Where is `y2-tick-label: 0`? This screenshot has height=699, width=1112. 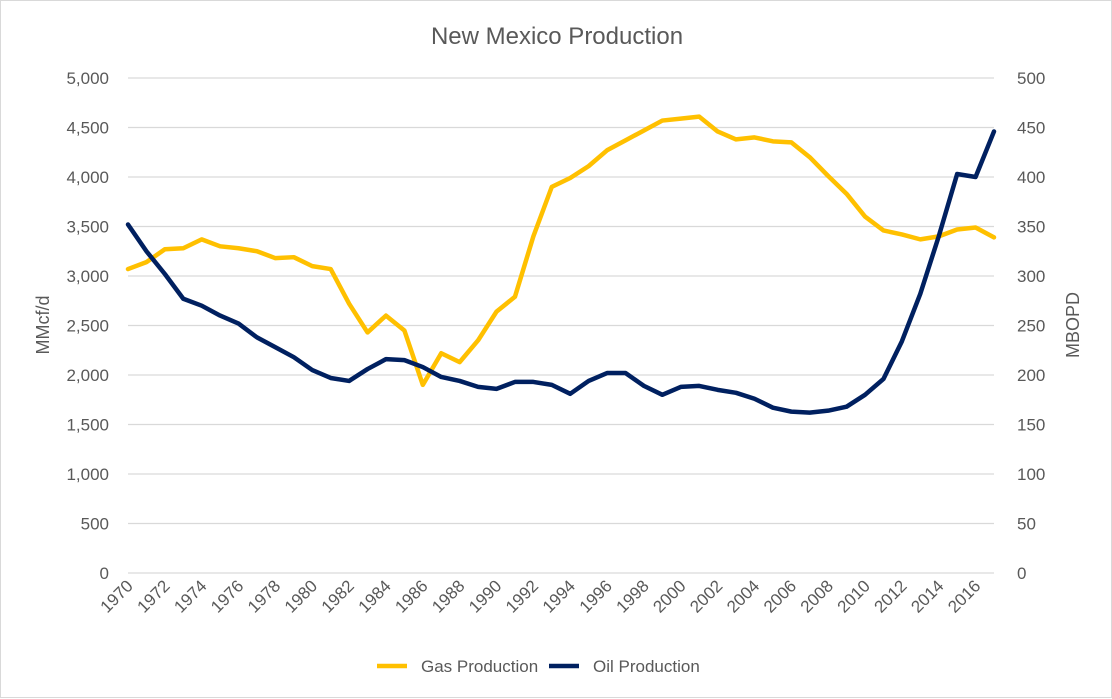 y2-tick-label: 0 is located at coordinates (1021, 573).